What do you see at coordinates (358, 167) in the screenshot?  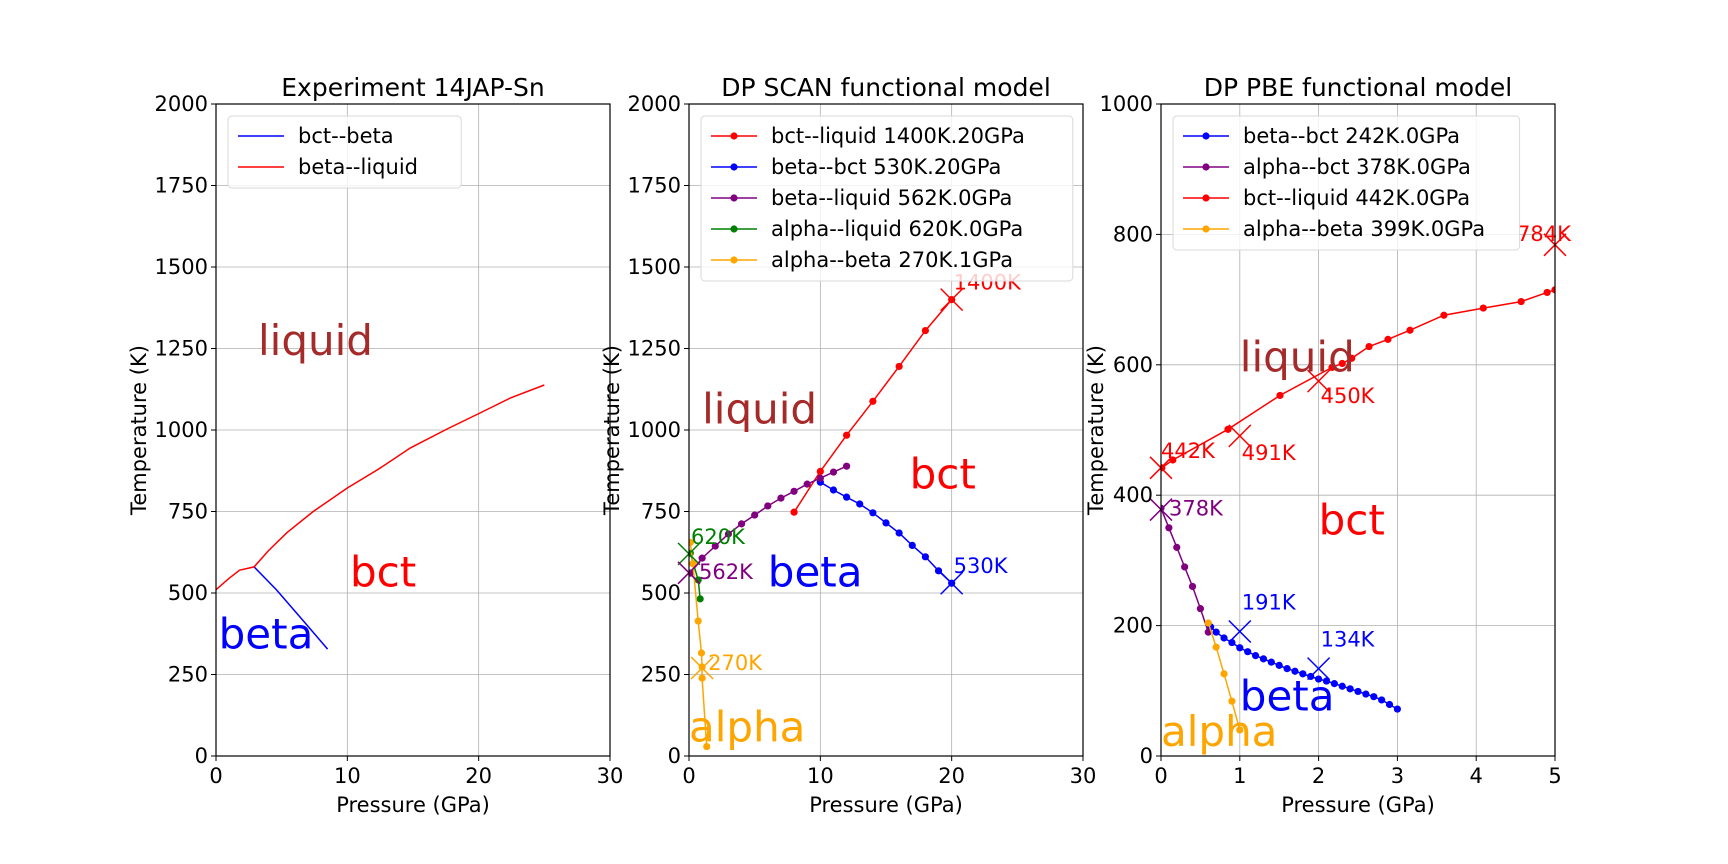 I see `legend-label: beta--liquid` at bounding box center [358, 167].